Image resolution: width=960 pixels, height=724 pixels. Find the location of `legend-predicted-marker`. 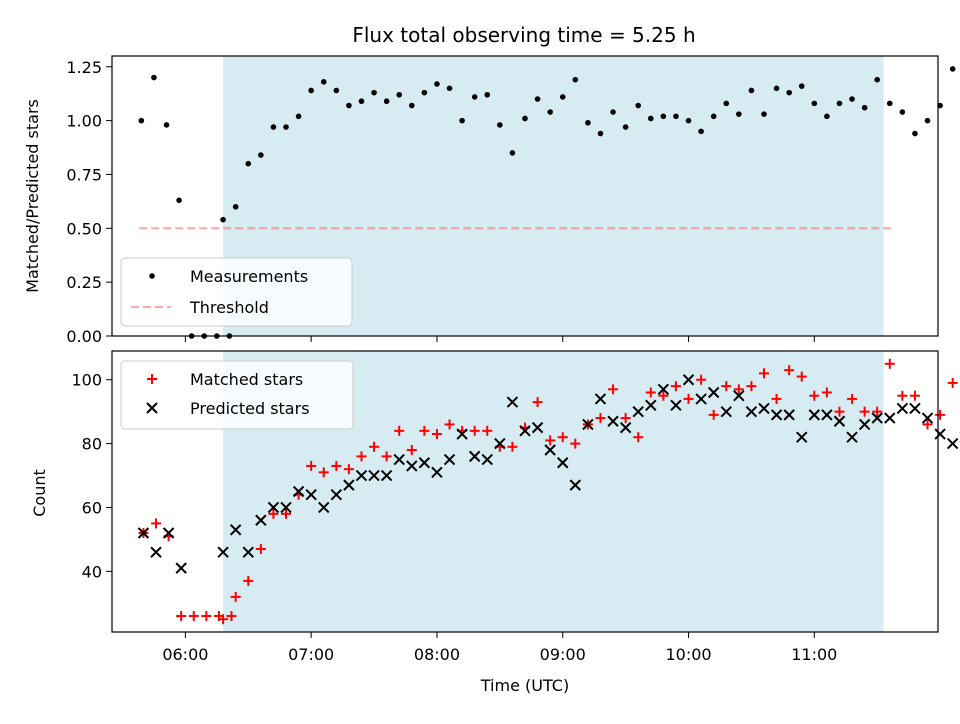

legend-predicted-marker is located at coordinates (152, 408).